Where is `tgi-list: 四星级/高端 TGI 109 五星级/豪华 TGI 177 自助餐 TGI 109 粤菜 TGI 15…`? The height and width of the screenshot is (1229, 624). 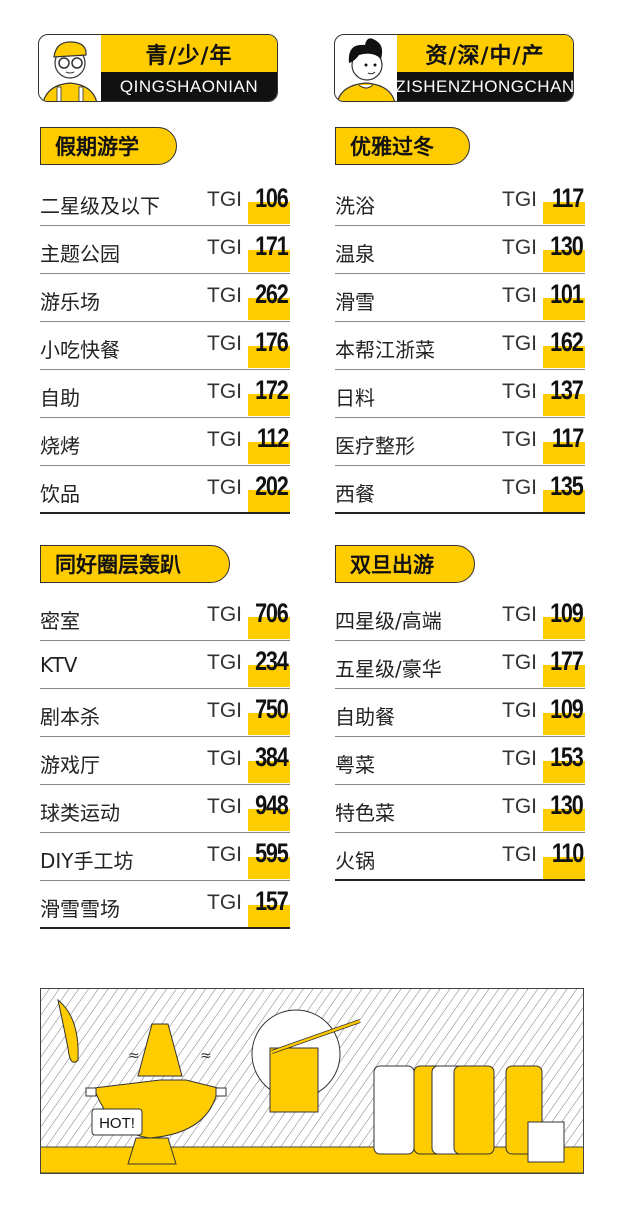
tgi-list: 四星级/高端 TGI 109 五星级/豪华 TGI 177 自助餐 TGI 109 粤菜 TGI 15… is located at coordinates (460, 737).